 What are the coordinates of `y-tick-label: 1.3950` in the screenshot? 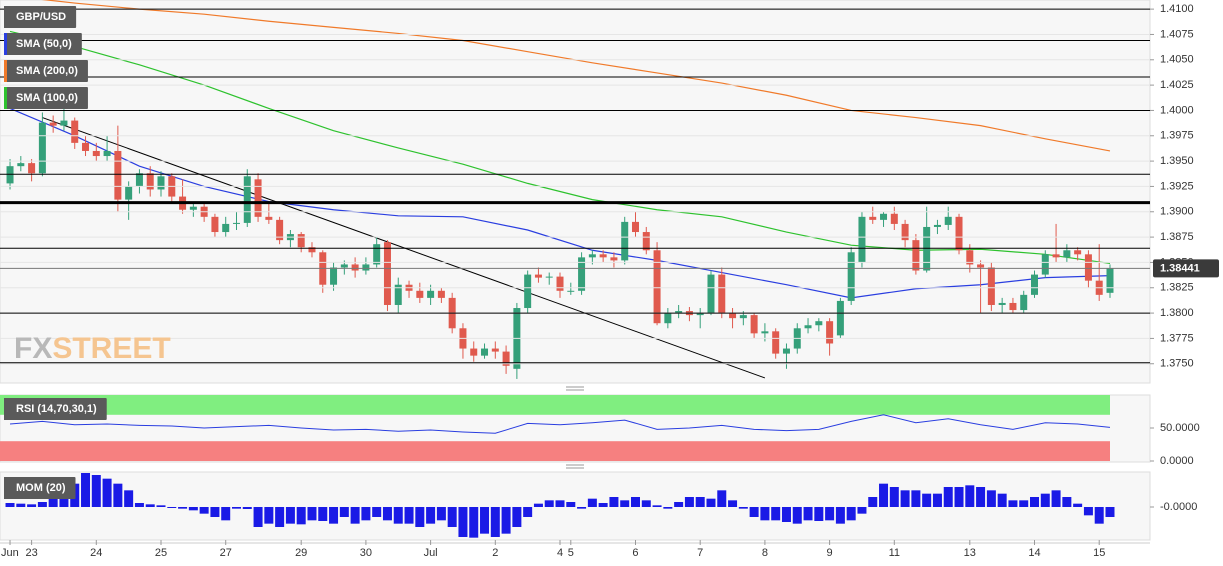 It's located at (1177, 161).